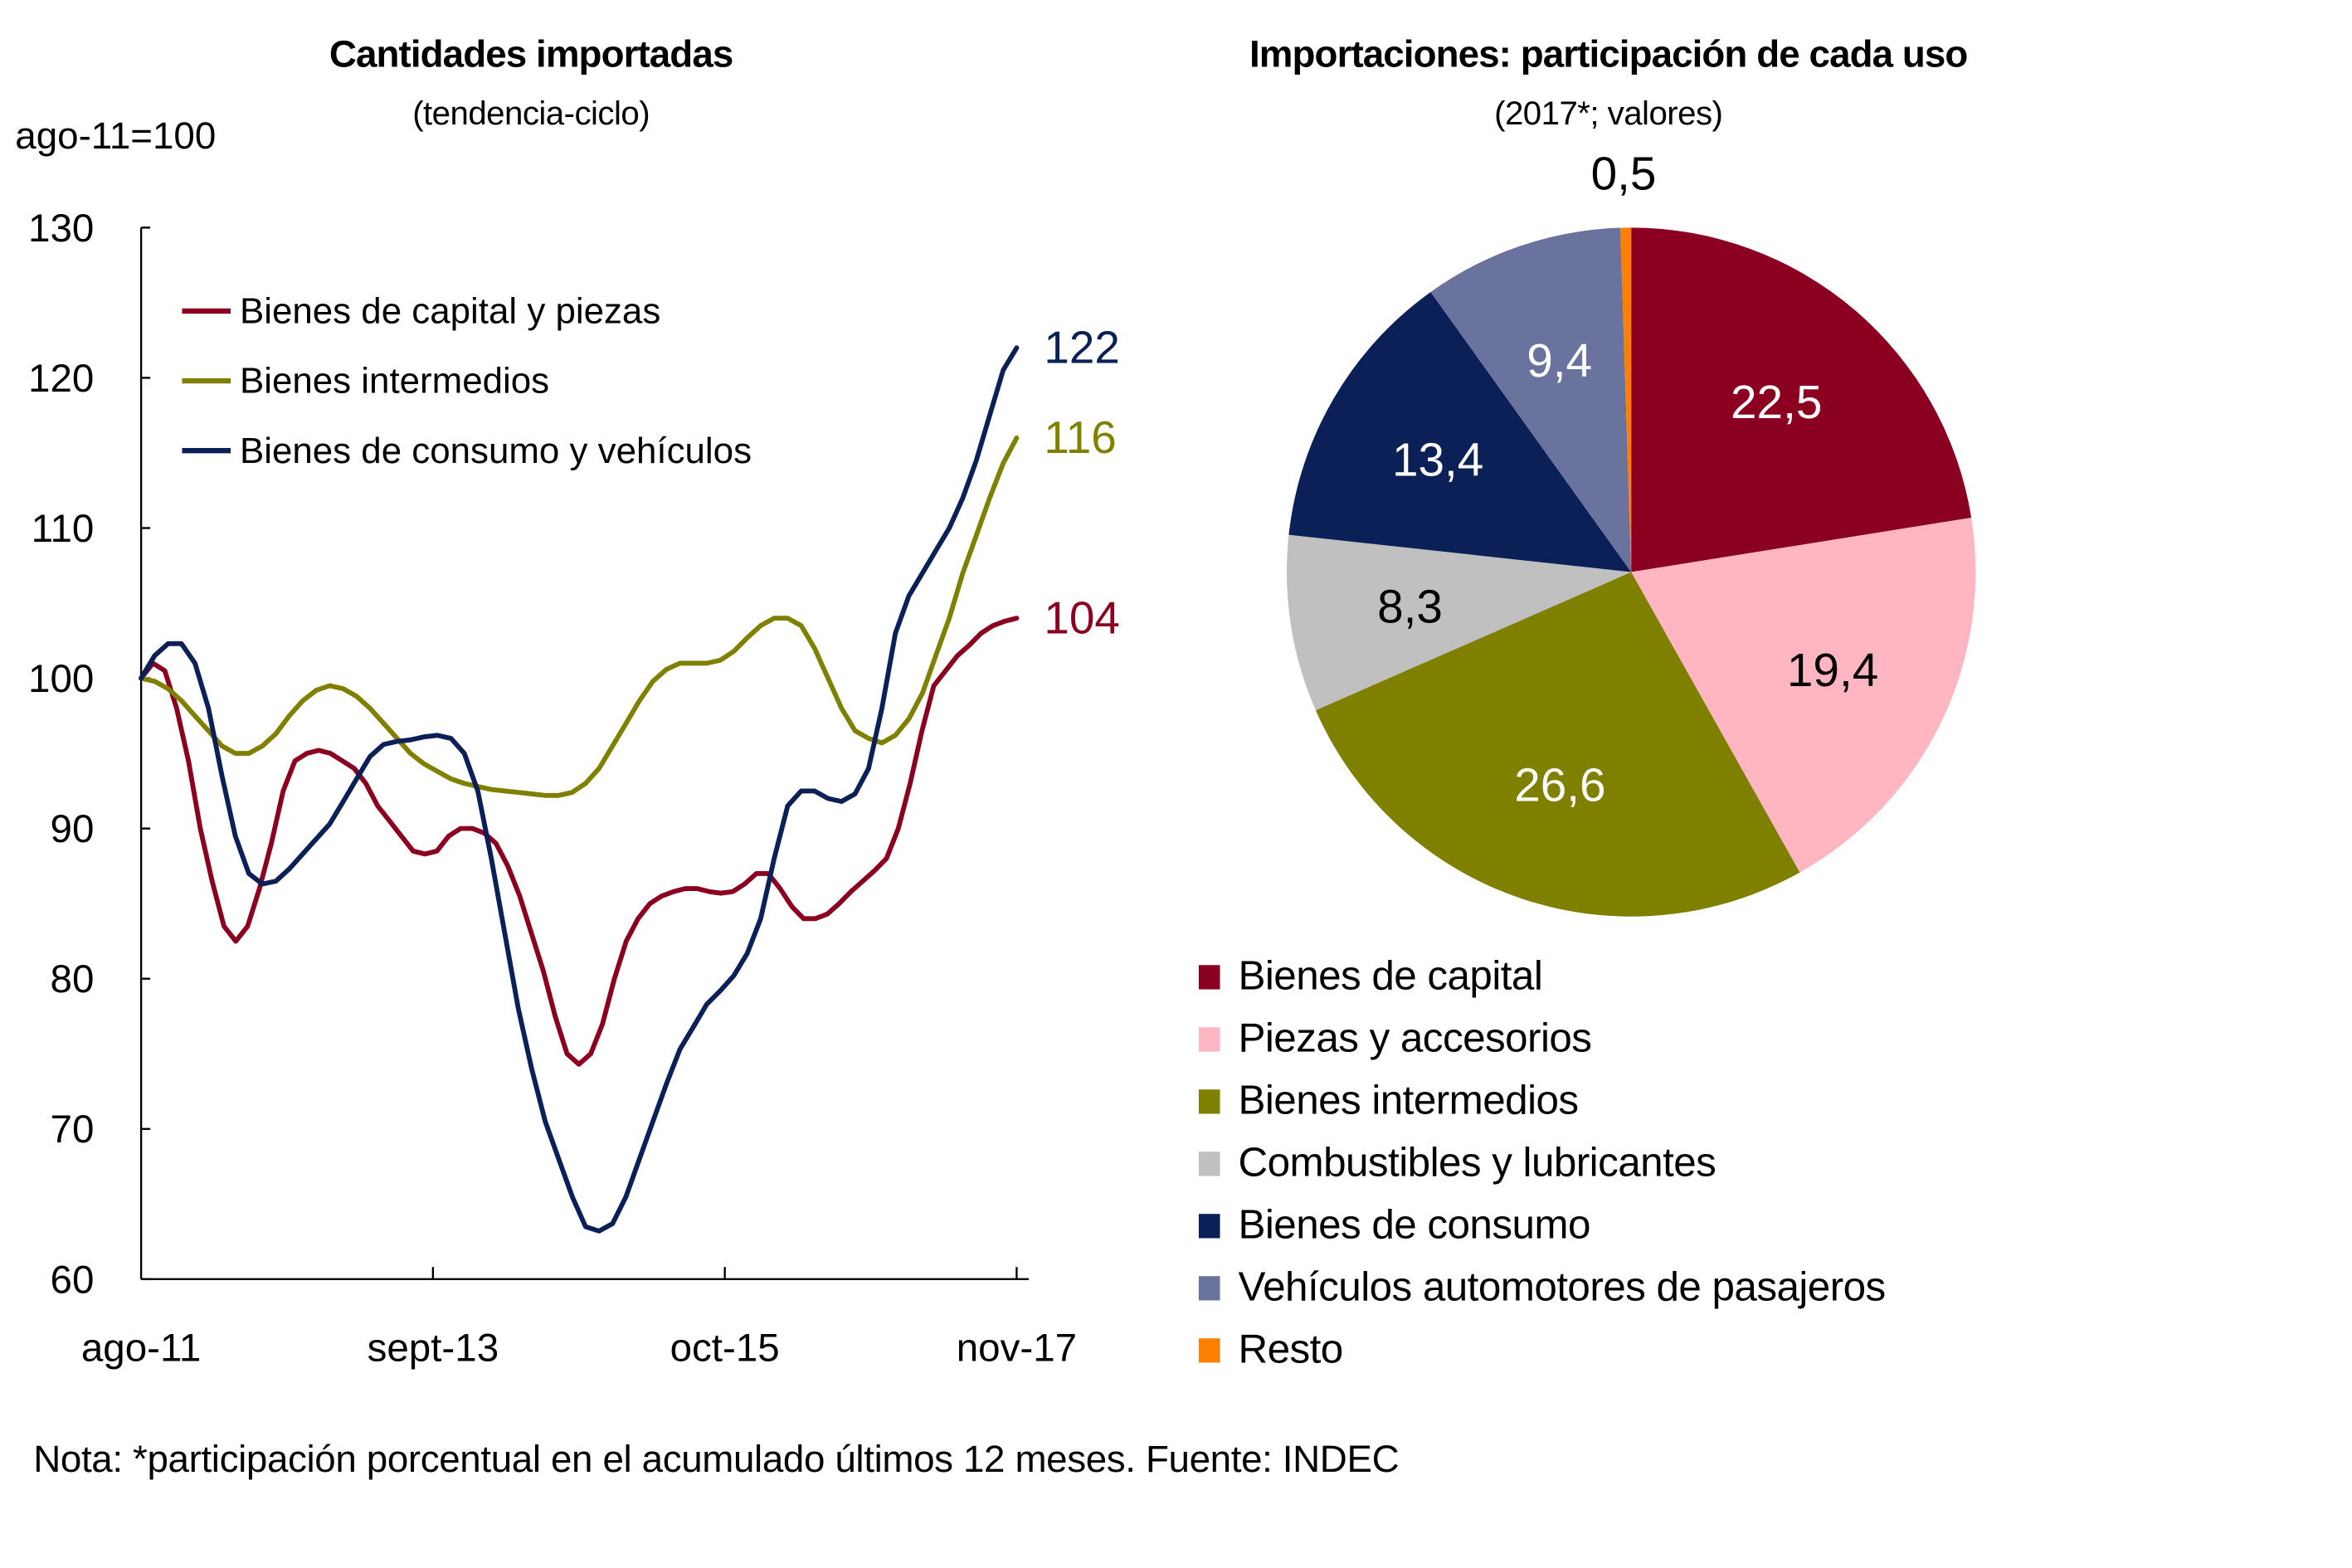  Describe the element at coordinates (73, 1280) in the screenshot. I see `y-tick-label: 60` at that location.